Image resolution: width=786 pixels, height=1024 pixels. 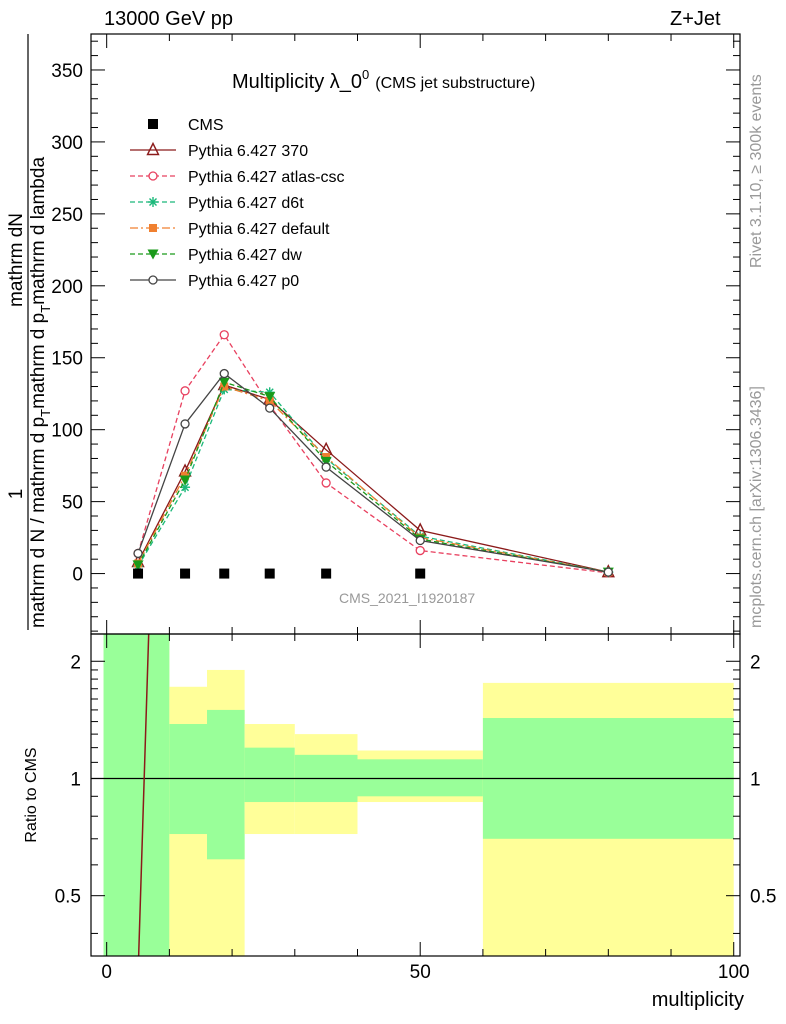 I want to click on legend-label-1: Pythia 6.427 370, so click(x=248, y=151).